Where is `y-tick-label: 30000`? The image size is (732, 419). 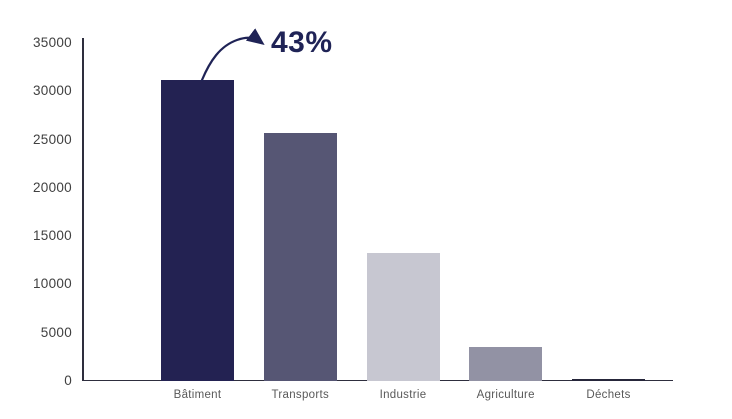
y-tick-label: 30000 is located at coordinates (52, 91).